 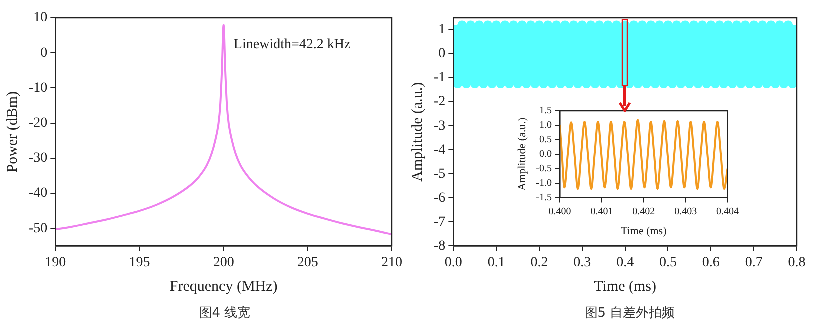 What do you see at coordinates (38, 194) in the screenshot?
I see `y-tick-label: -40` at bounding box center [38, 194].